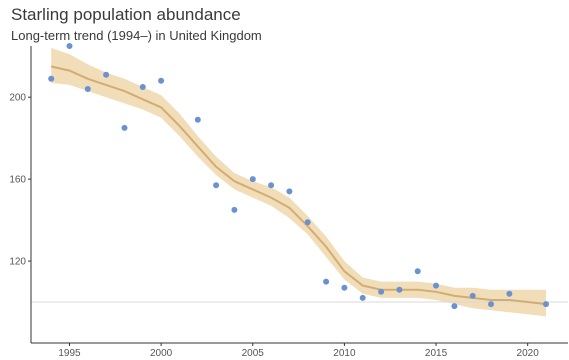 The image size is (569, 360). Describe the element at coordinates (126, 14) in the screenshot. I see `chart-title: Starling population abundance` at that location.